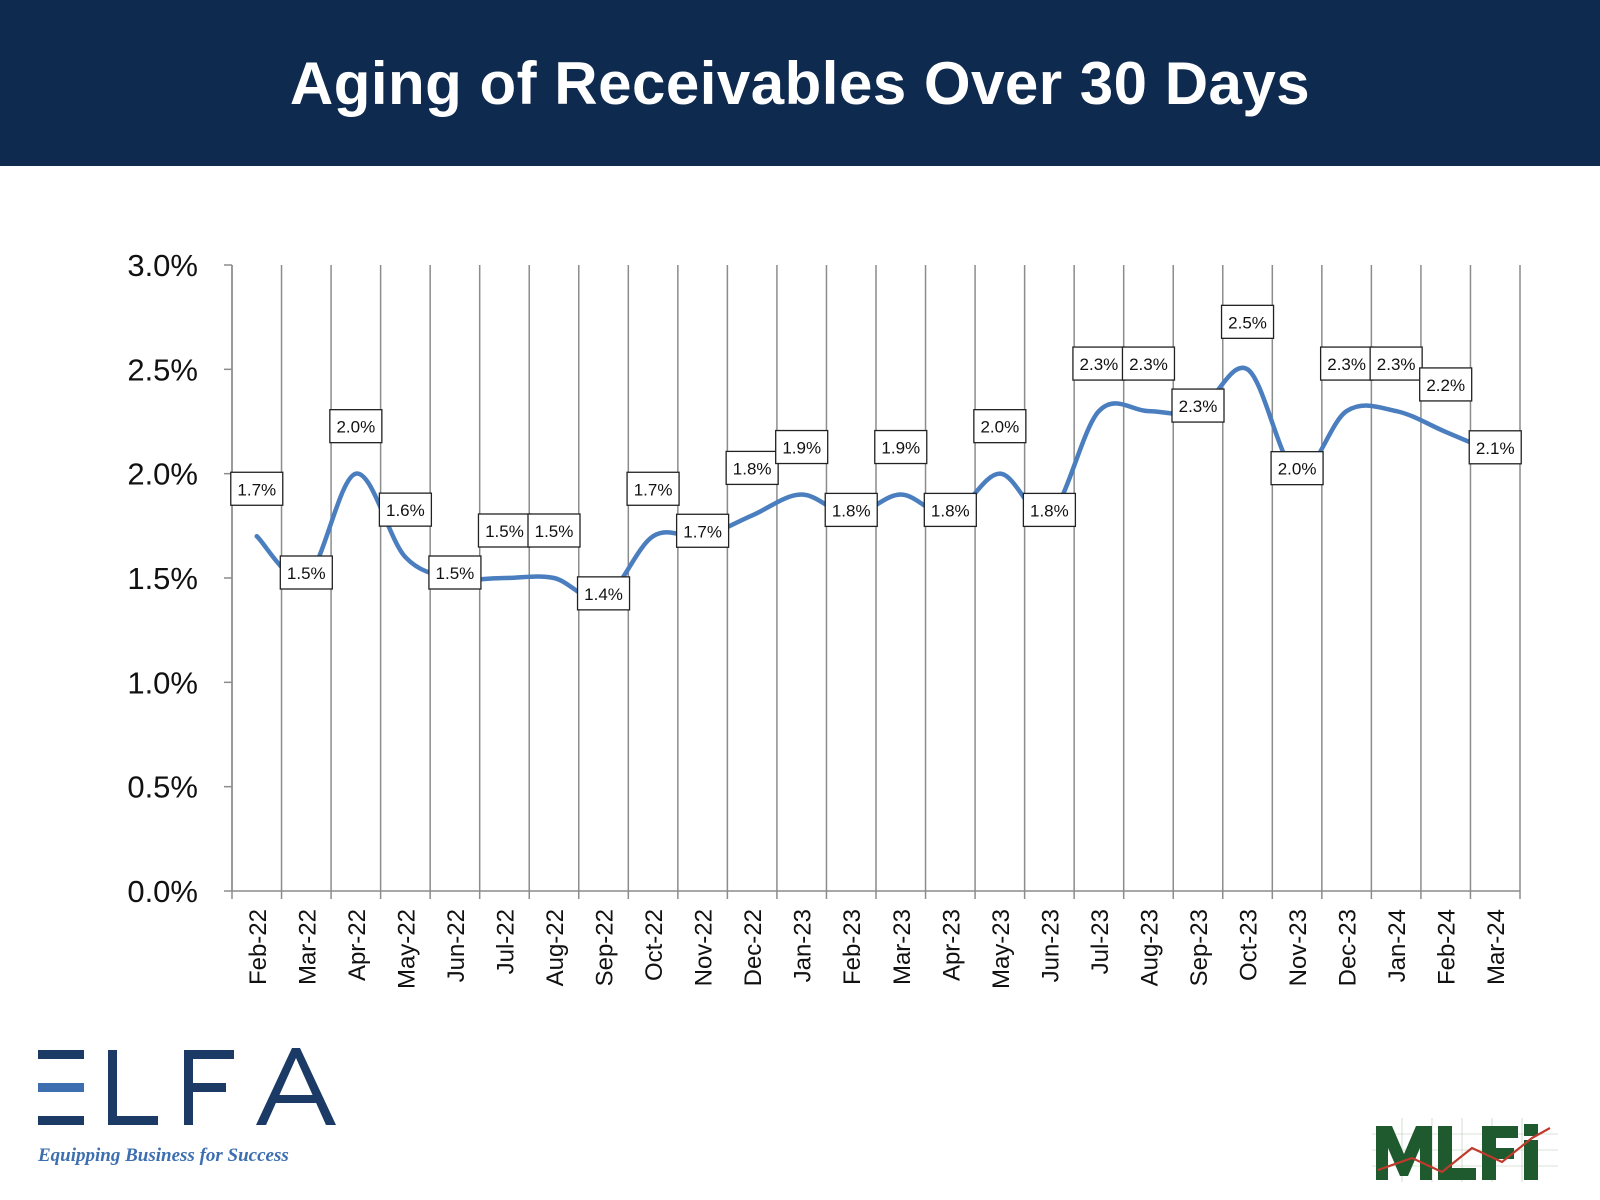  Describe the element at coordinates (1298, 947) in the screenshot. I see `x-tick-label: Nov-23` at that location.